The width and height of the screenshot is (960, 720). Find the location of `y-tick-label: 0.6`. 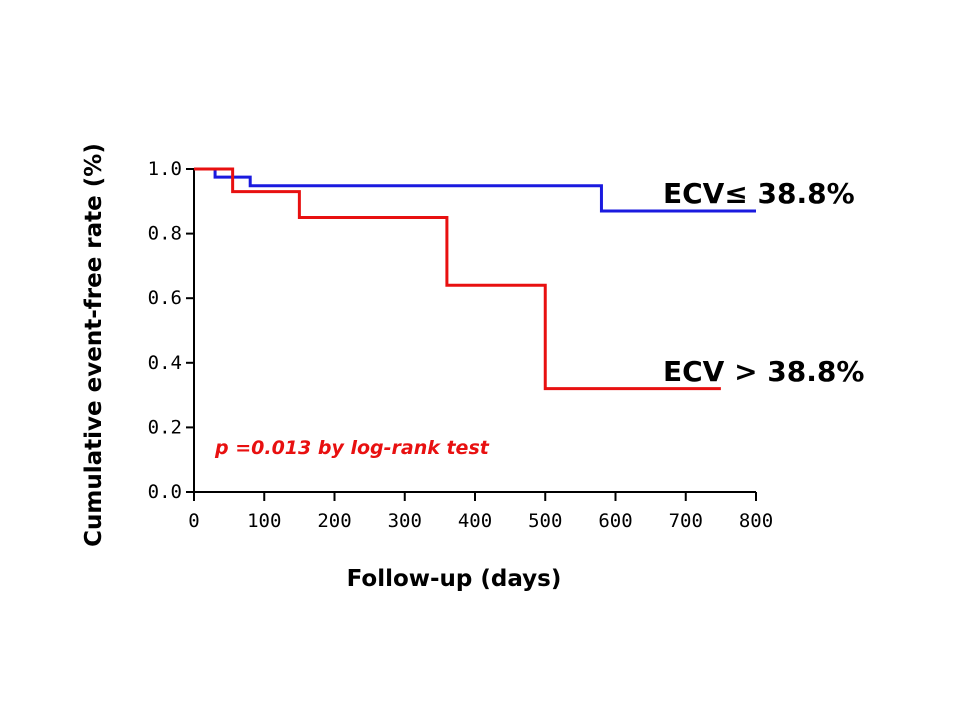

y-tick-label: 0.6 is located at coordinates (165, 298).